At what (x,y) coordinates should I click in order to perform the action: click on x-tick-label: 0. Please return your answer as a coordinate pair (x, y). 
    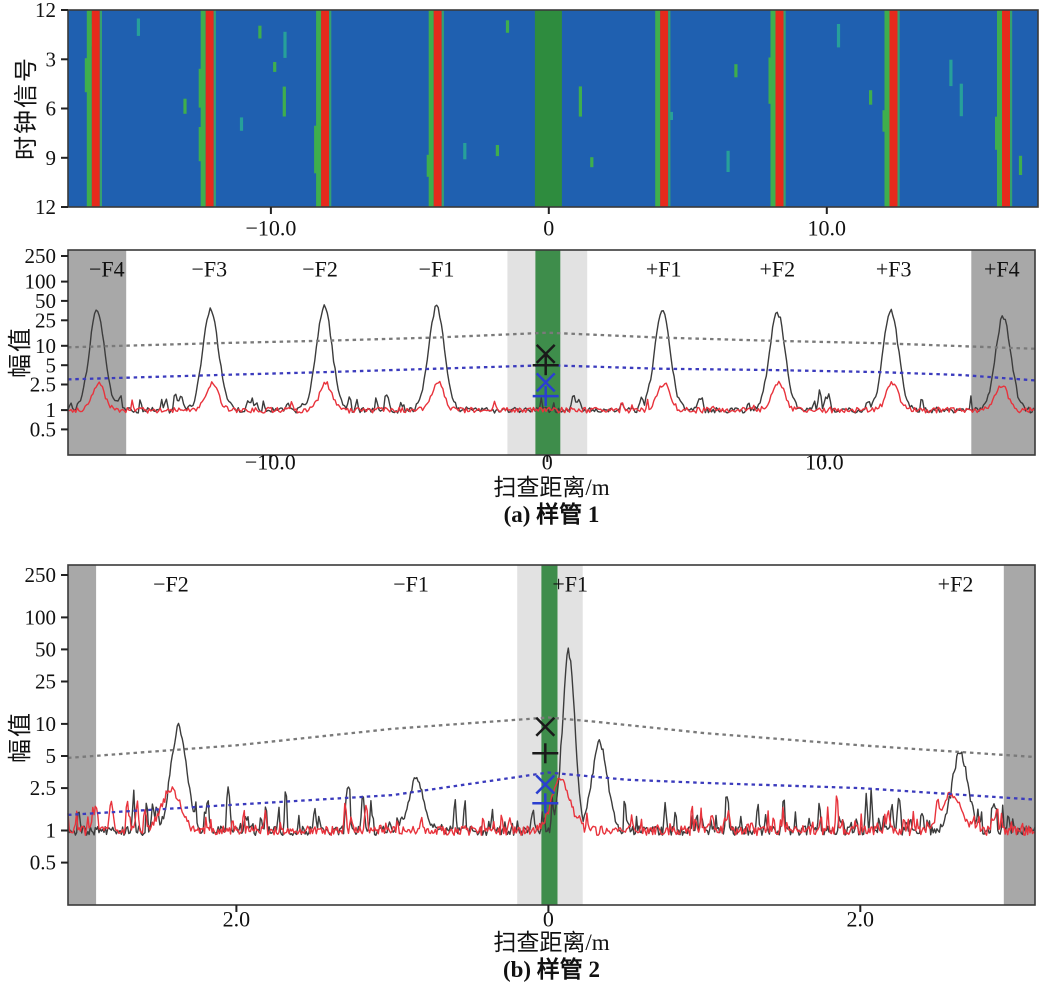
    Looking at the image, I should click on (547, 461).